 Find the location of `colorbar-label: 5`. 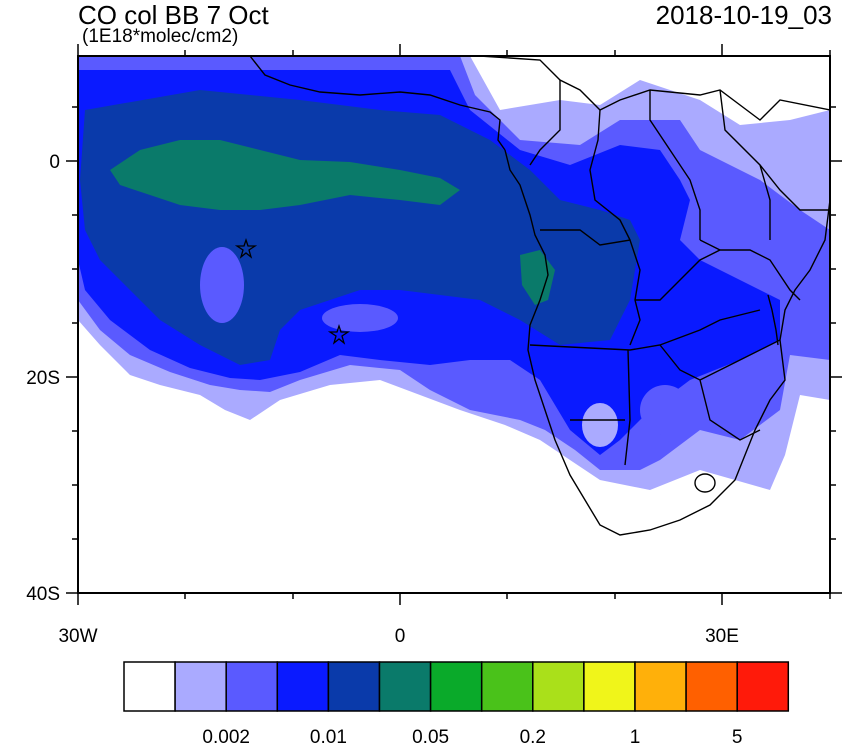

colorbar-label: 5 is located at coordinates (737, 737).